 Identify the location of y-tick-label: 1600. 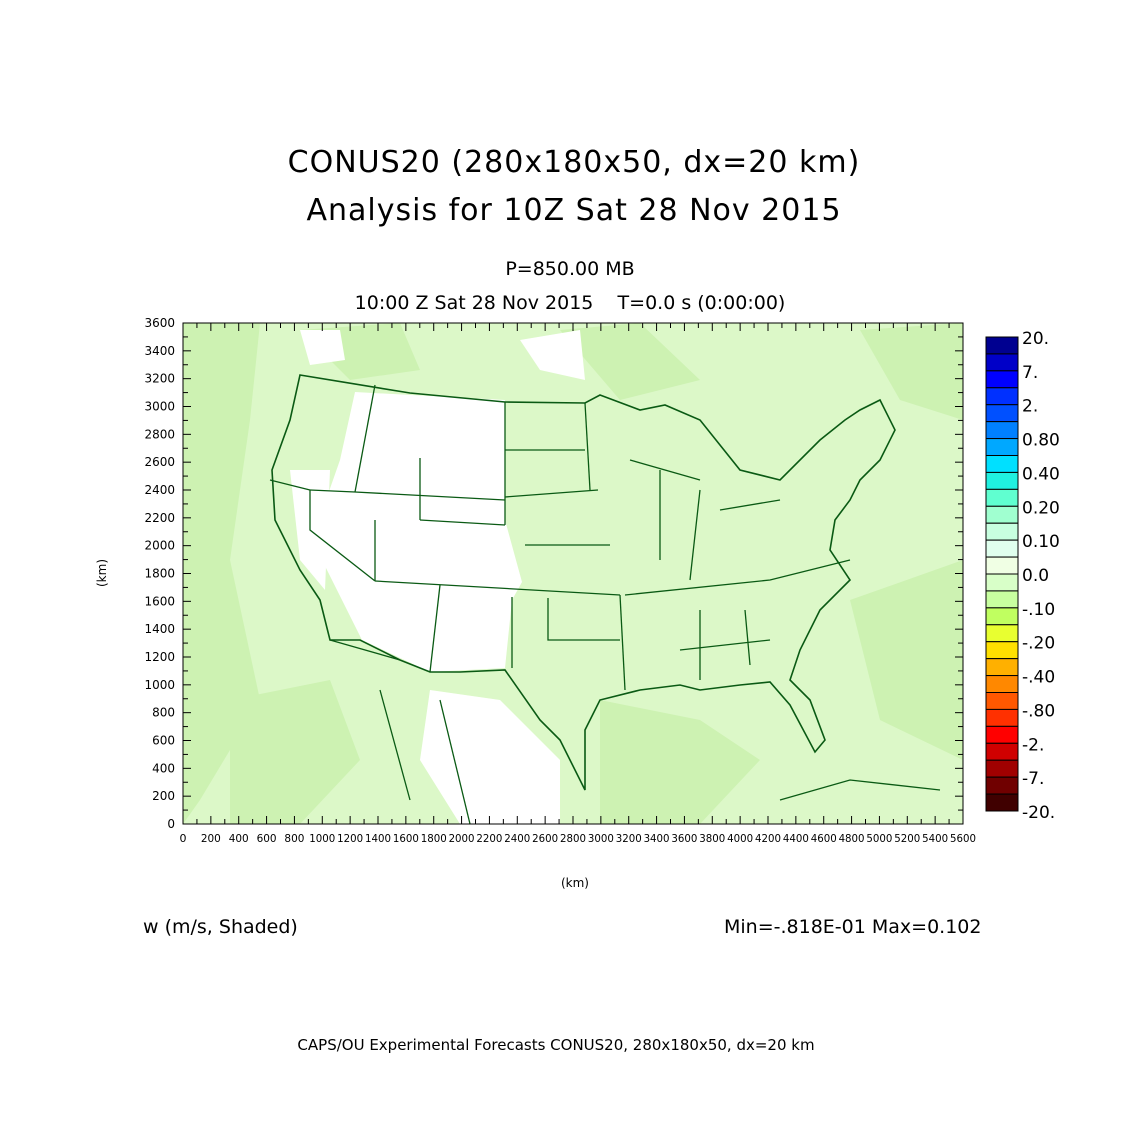
(159, 601).